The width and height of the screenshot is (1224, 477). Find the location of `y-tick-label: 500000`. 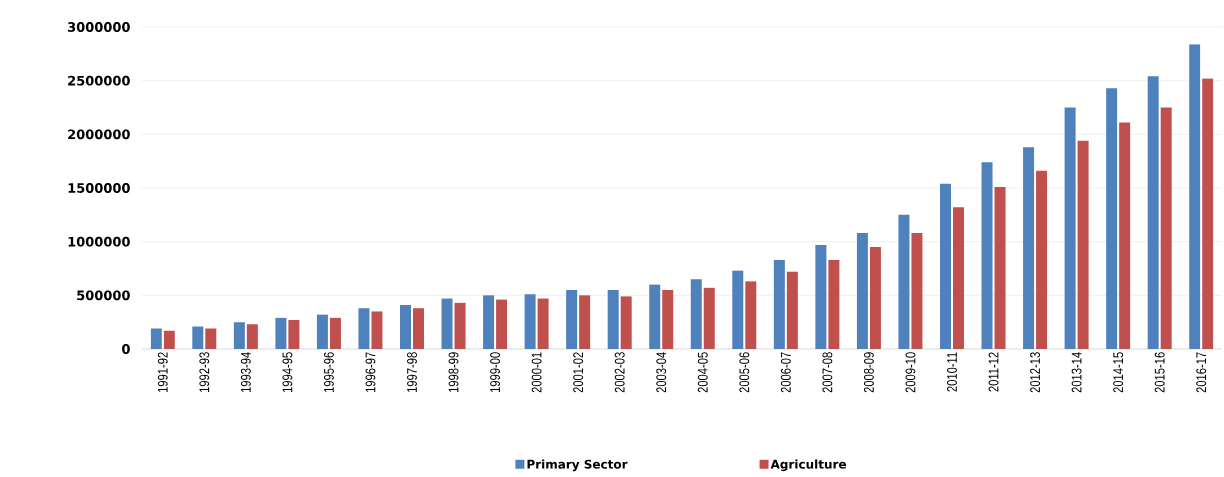

y-tick-label: 500000 is located at coordinates (103, 295).